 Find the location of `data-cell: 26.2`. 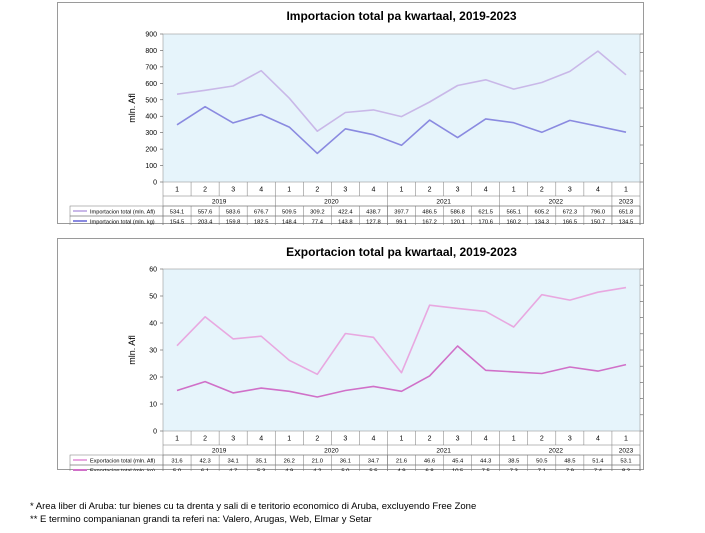

data-cell: 26.2 is located at coordinates (289, 461).